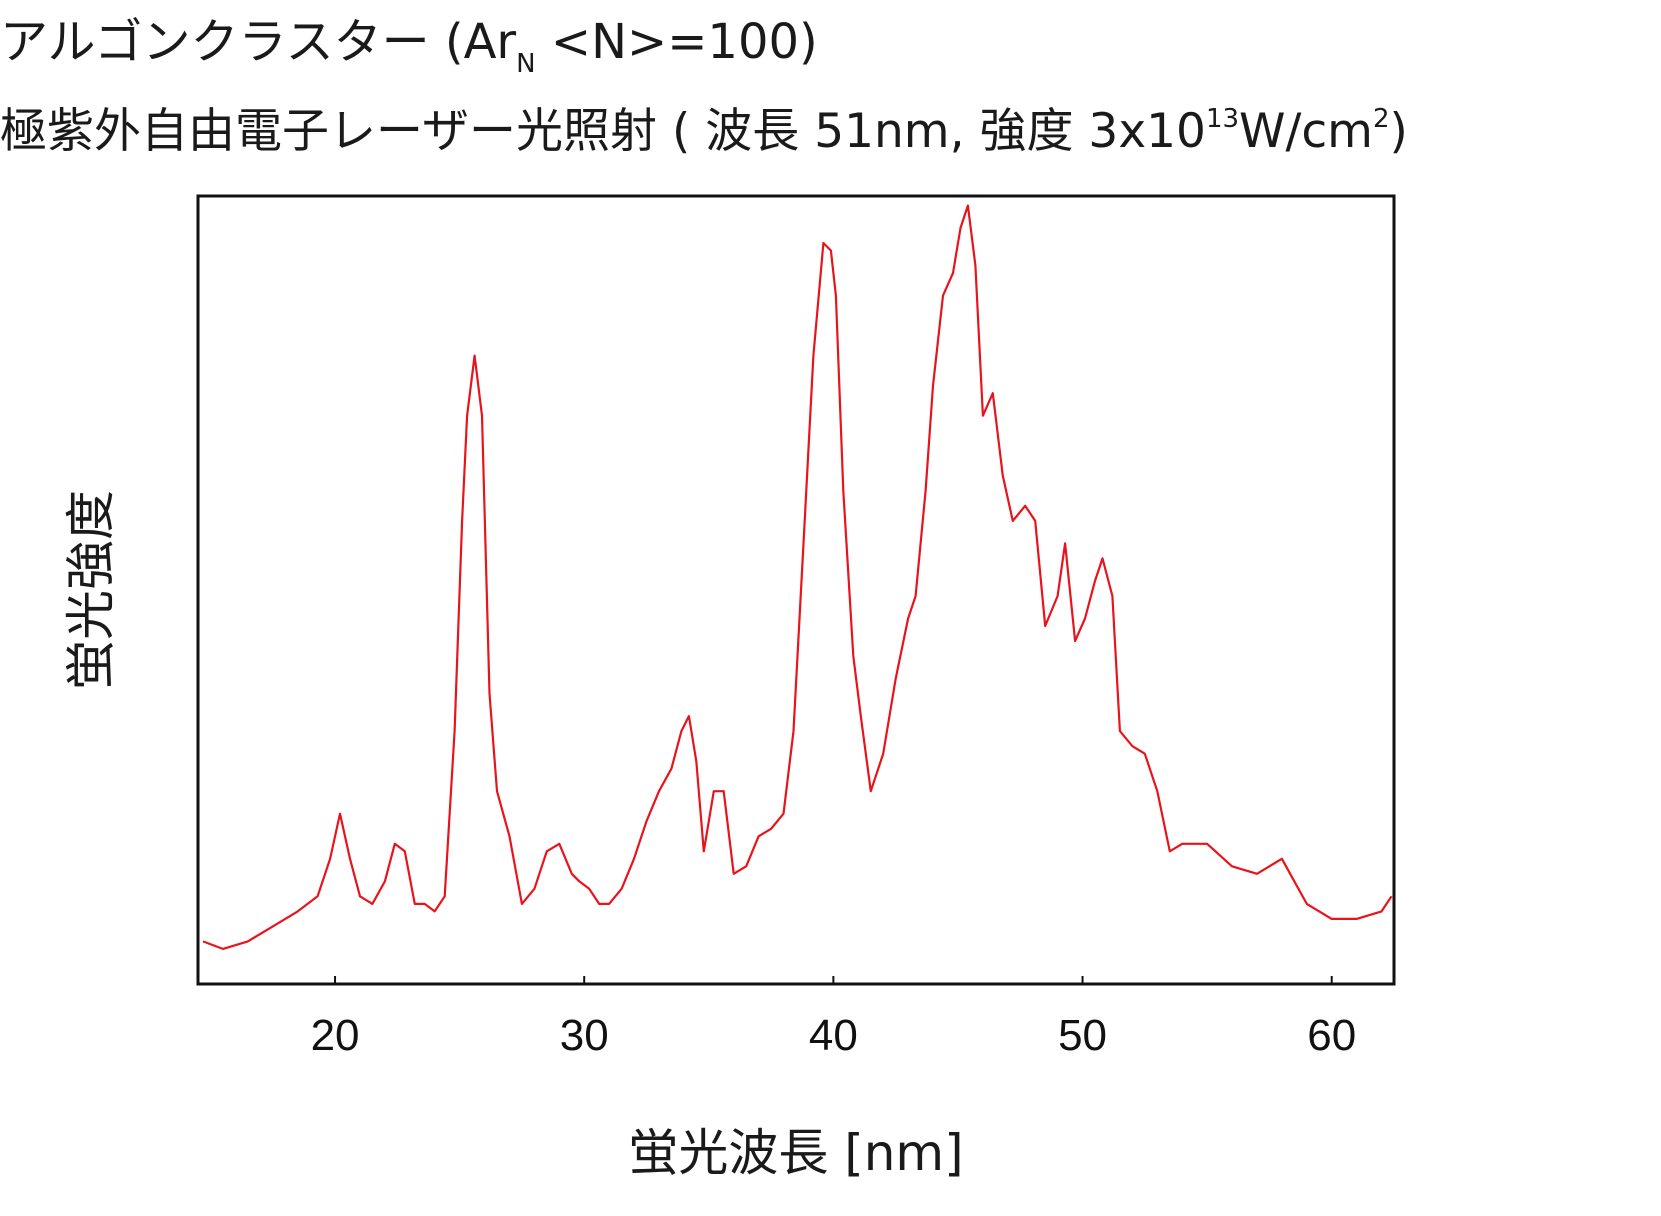 The image size is (1661, 1216). I want to click on title-line-2-suffix: ), so click(1398, 131).